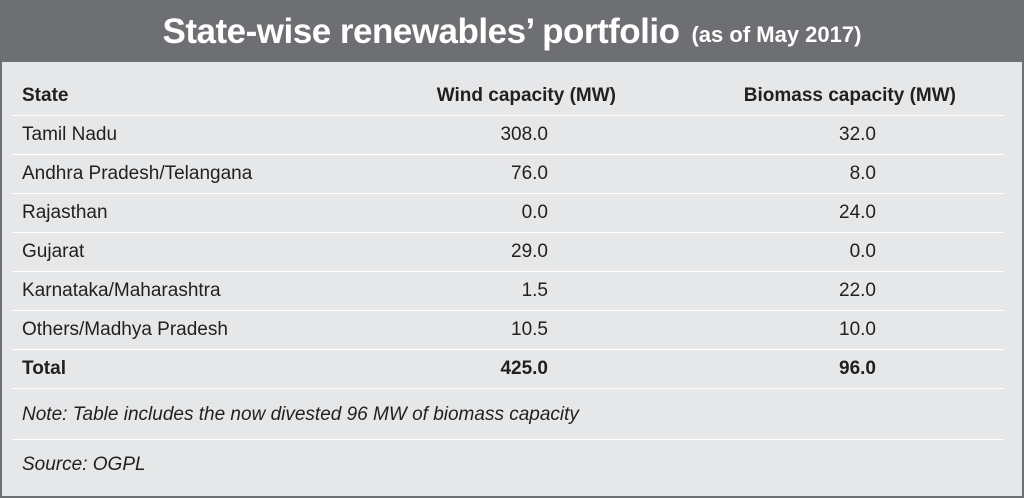 This screenshot has width=1024, height=498. I want to click on total-biomass: 96.0, so click(857, 368).